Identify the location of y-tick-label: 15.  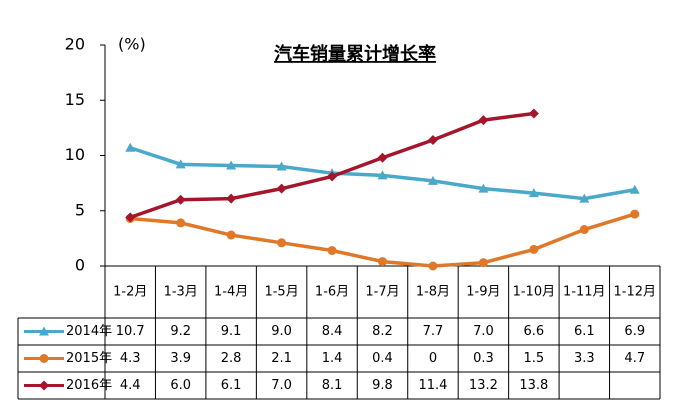
(75, 99).